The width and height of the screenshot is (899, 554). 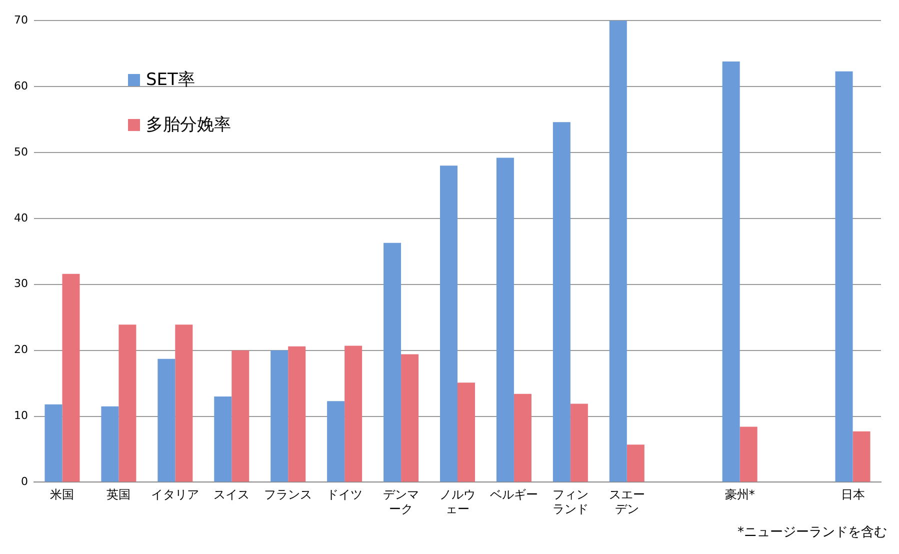 I want to click on y-tick-label: 20, so click(x=21, y=349).